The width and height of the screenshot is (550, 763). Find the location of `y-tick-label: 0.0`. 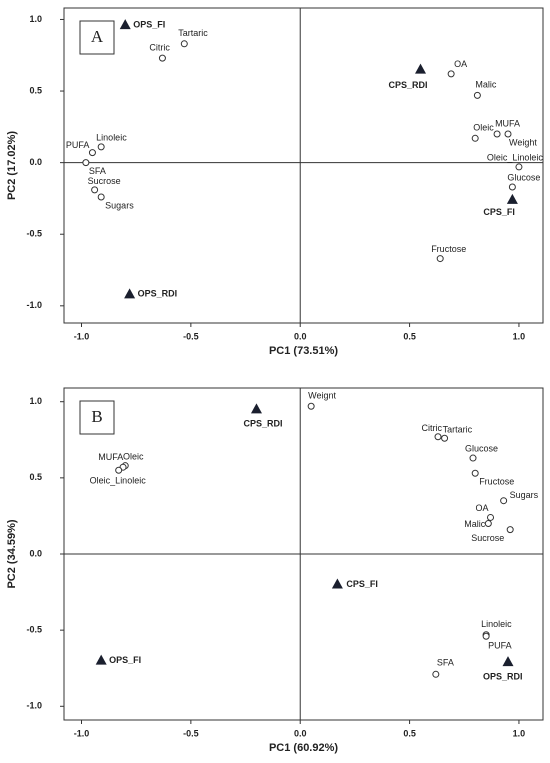

y-tick-label: 0.0 is located at coordinates (35, 553).